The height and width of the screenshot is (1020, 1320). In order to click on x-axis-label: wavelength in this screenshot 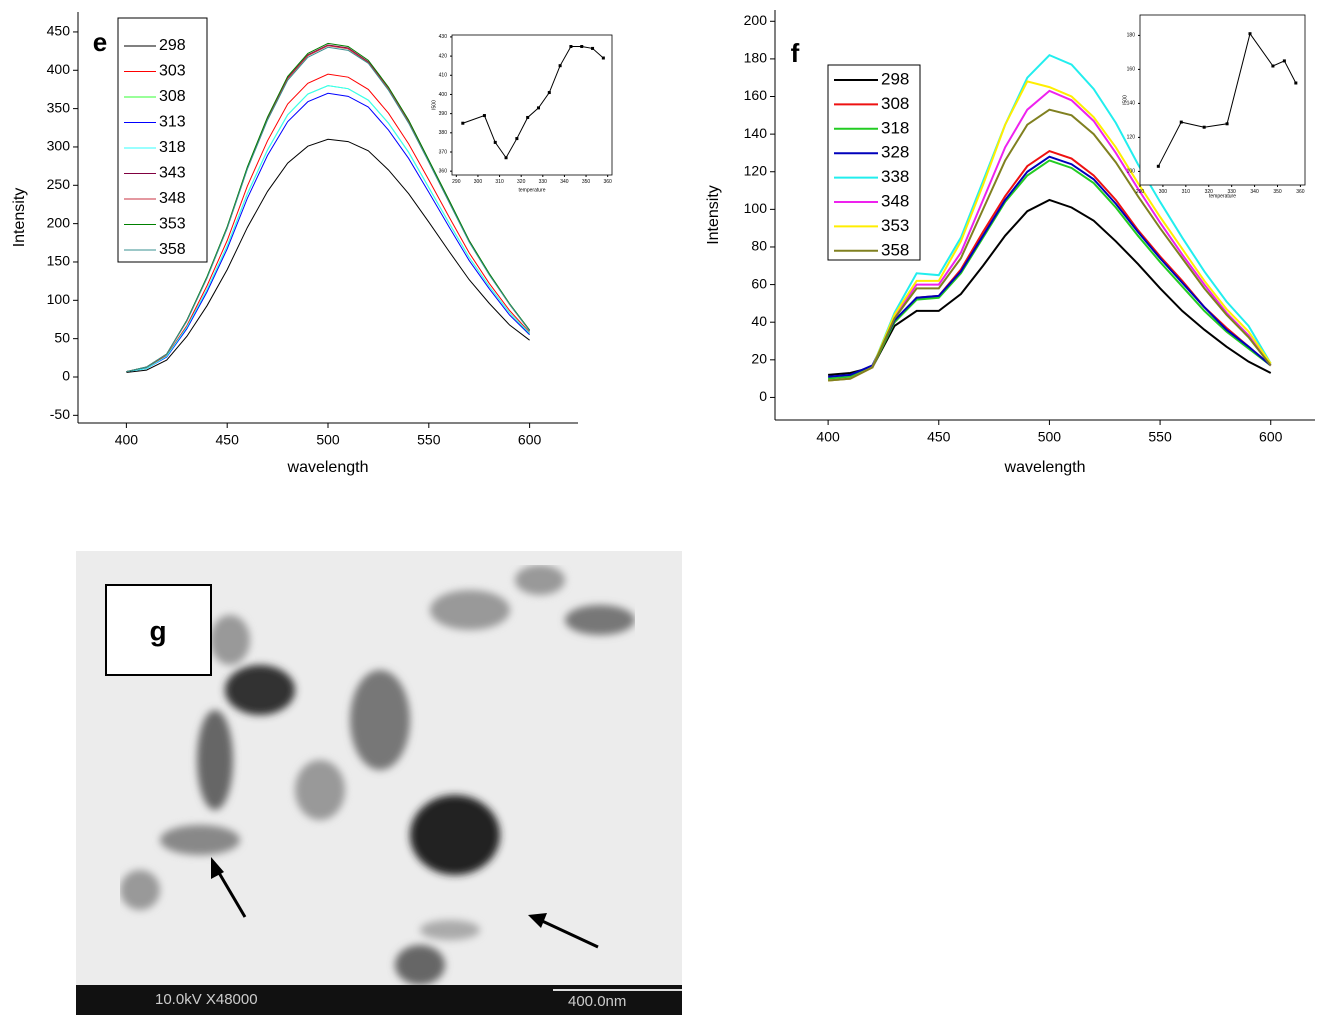, I will do `click(1045, 467)`.